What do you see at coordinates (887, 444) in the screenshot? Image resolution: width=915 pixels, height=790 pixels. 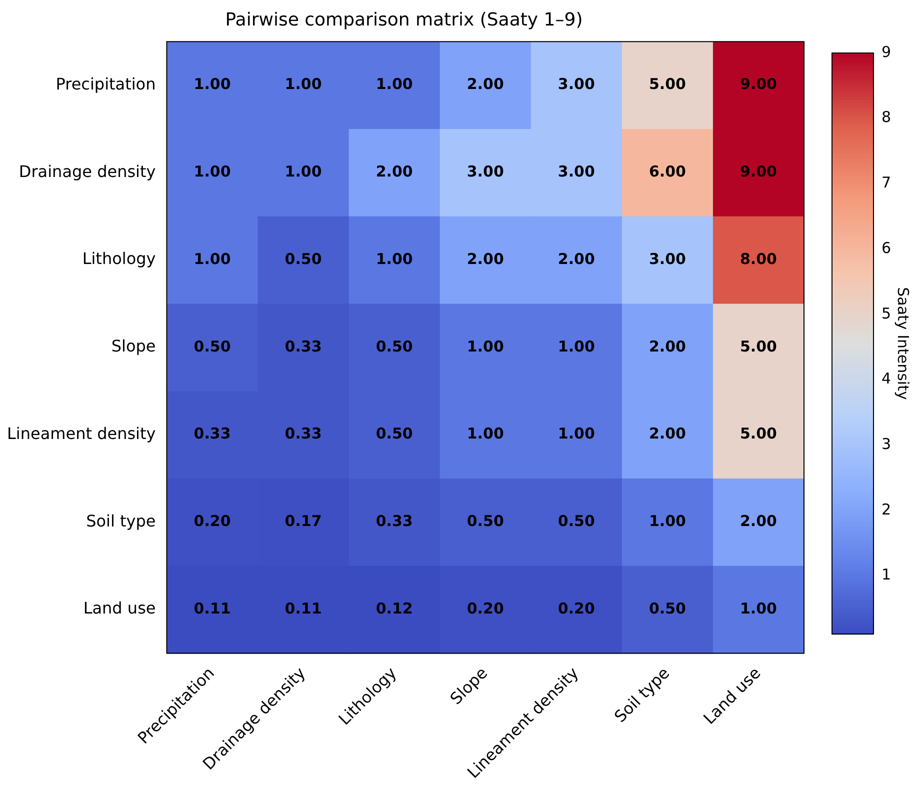 I see `color-bar-label: 3` at bounding box center [887, 444].